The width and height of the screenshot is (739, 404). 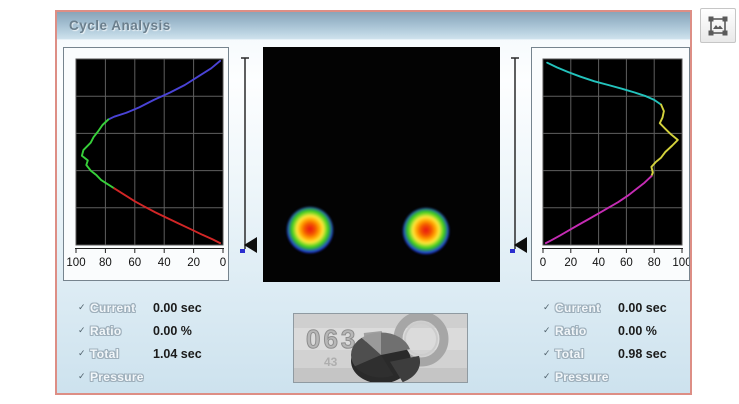 What do you see at coordinates (385, 357) in the screenshot?
I see `pie-chart-graphic` at bounding box center [385, 357].